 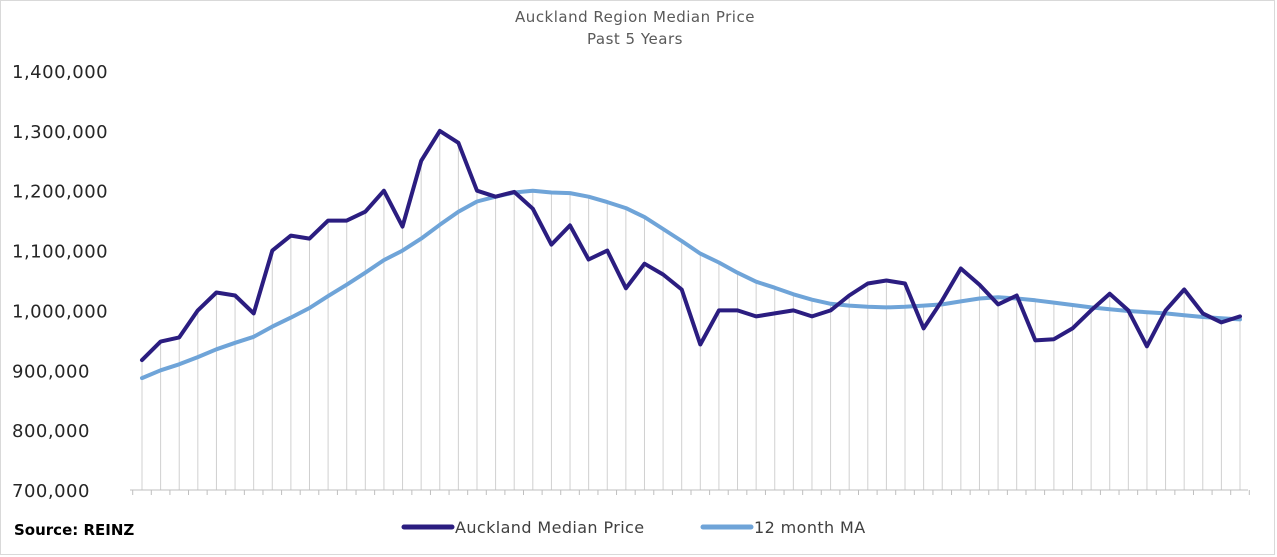 What do you see at coordinates (635, 17) in the screenshot?
I see `chart-title: Auckland Region Median Price` at bounding box center [635, 17].